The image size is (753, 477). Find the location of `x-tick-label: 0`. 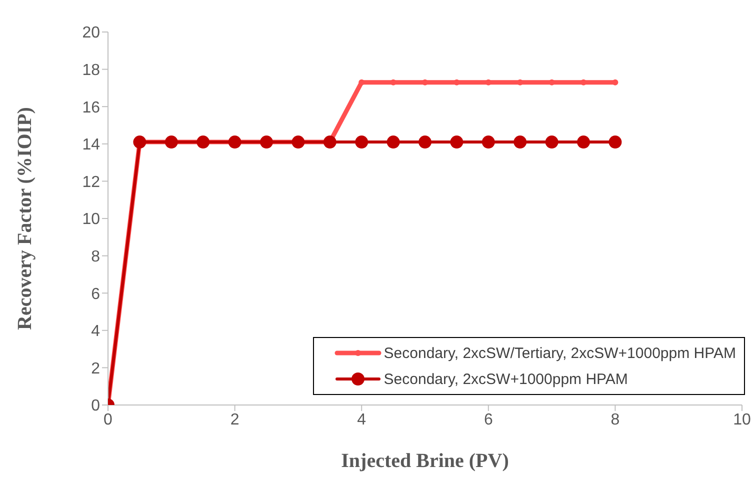

x-tick-label: 0 is located at coordinates (108, 419).